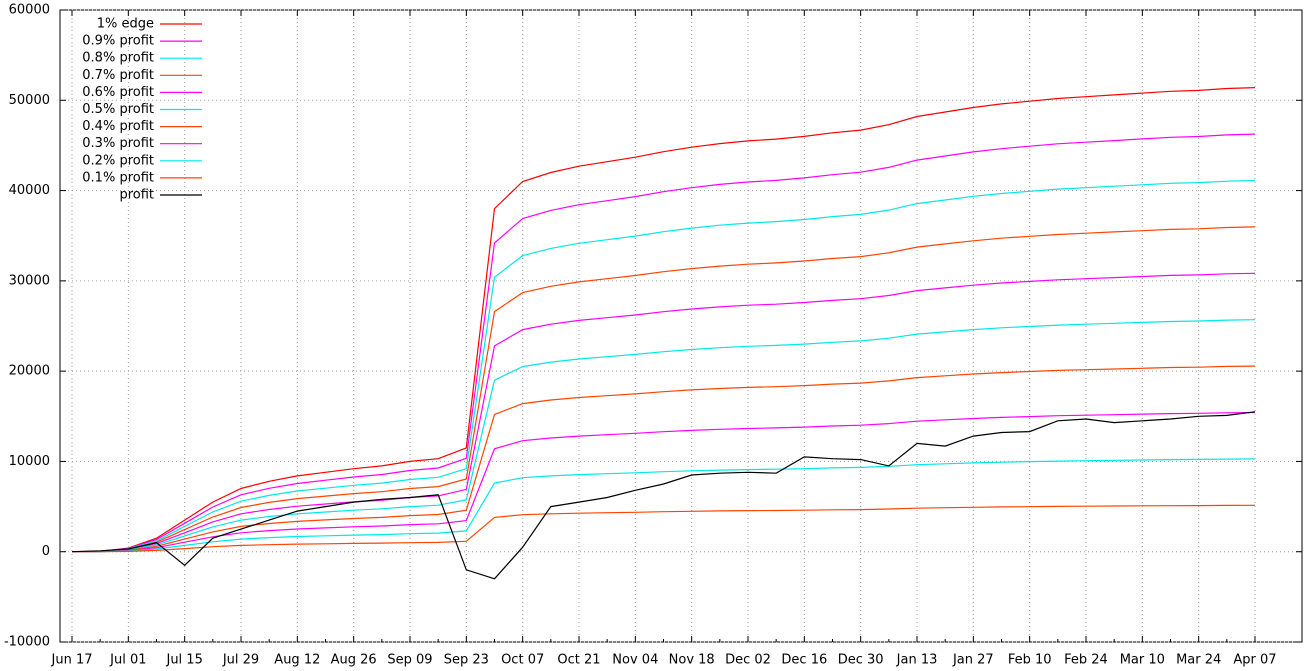 Image resolution: width=1311 pixels, height=671 pixels. I want to click on x-tick-label: Apr 07, so click(1254, 660).